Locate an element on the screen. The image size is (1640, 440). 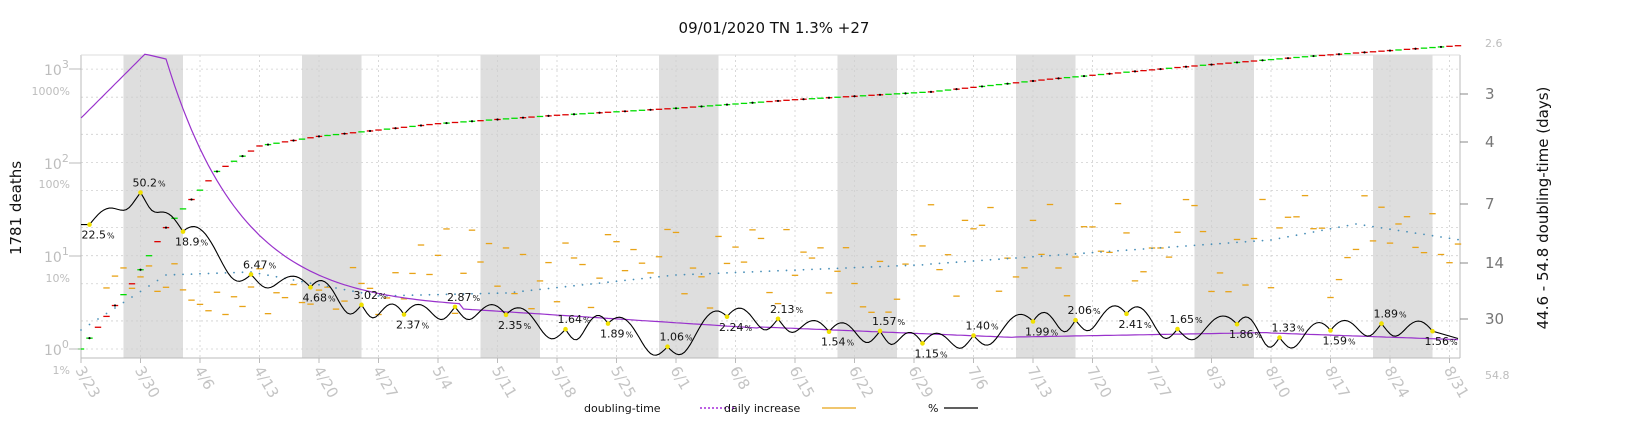
percent-label: 1.40% is located at coordinates (983, 326).